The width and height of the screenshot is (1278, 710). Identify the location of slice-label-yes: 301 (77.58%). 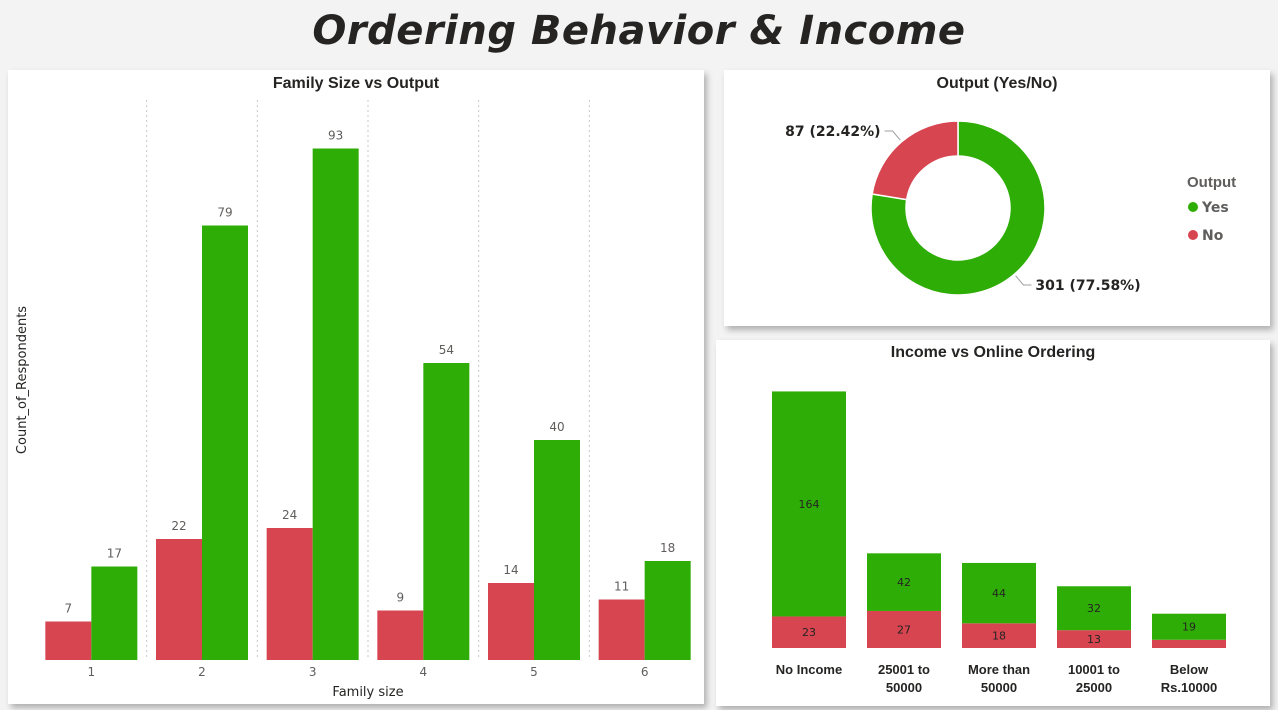
(1087, 286).